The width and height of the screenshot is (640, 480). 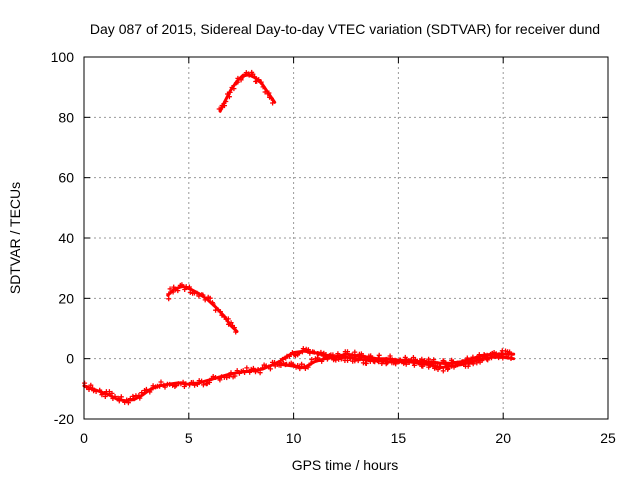 What do you see at coordinates (66, 117) in the screenshot?
I see `y-tick-label: 80` at bounding box center [66, 117].